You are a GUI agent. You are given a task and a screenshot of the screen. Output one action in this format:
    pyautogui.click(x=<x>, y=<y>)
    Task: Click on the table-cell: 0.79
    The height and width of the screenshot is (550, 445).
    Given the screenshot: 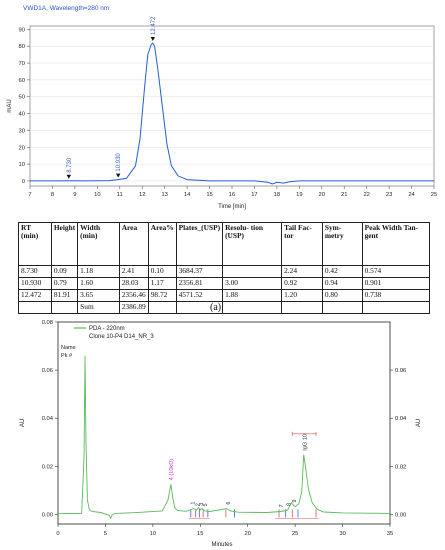 What is the action you would take?
    pyautogui.click(x=64, y=283)
    